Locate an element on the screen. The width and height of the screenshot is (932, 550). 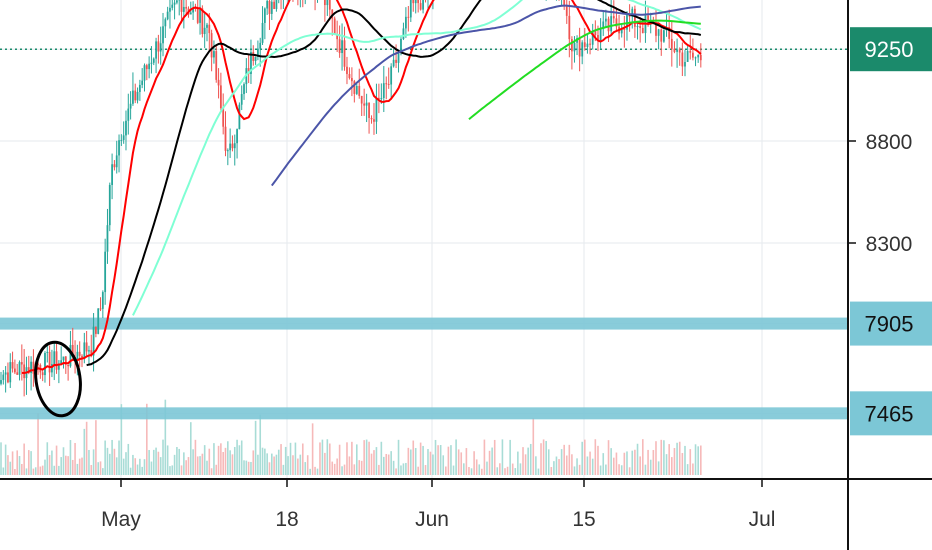
volume-bars is located at coordinates (351, 437).